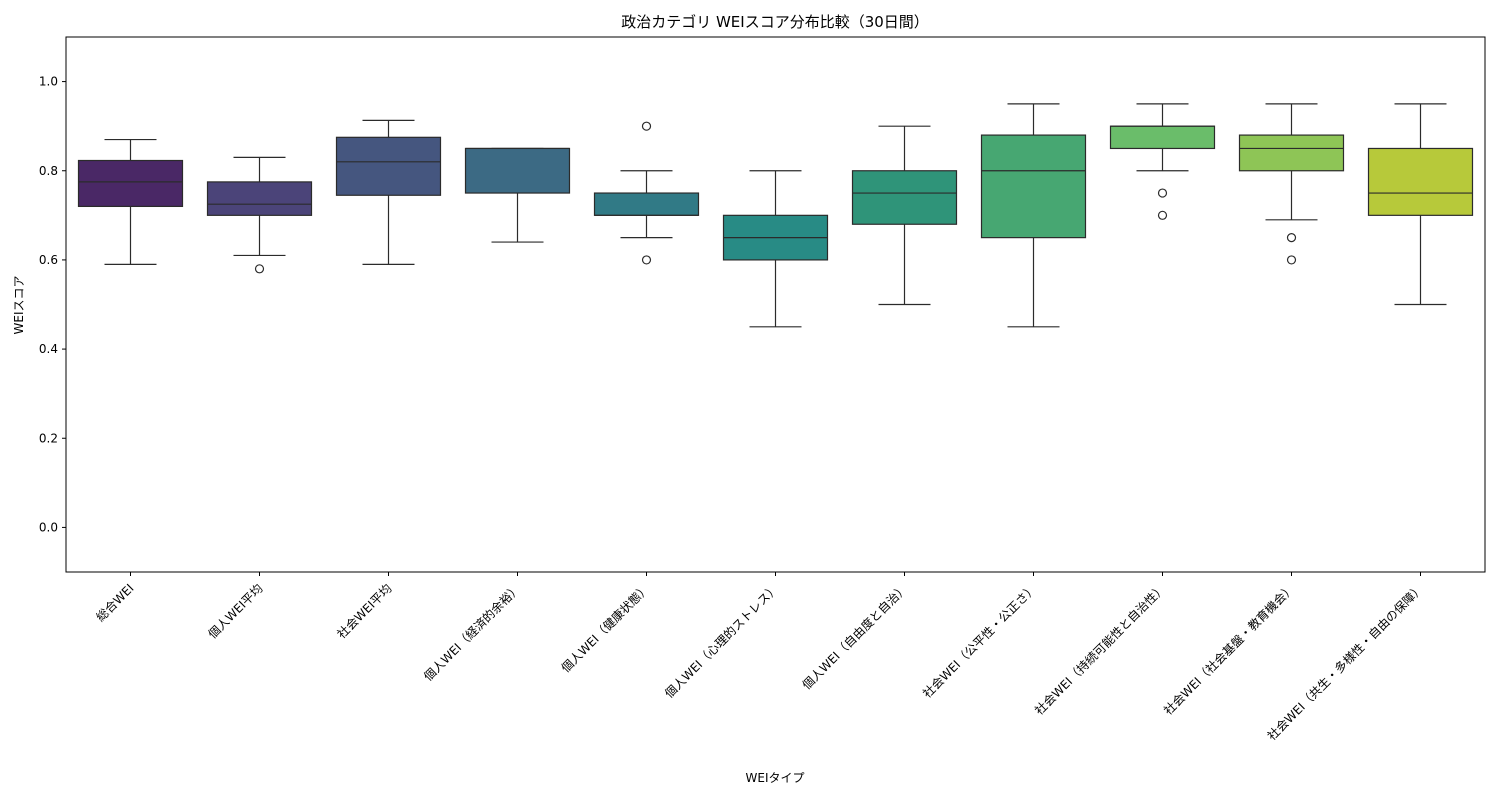 Image resolution: width=1500 pixels, height=804 pixels. I want to click on x-tick-label: 個人WEI（自由度と自治）, so click(855, 637).